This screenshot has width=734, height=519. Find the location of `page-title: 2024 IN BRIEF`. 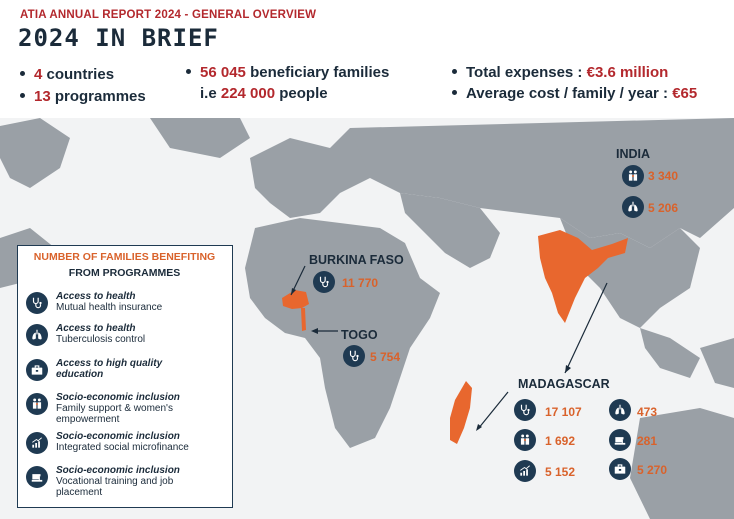

page-title: 2024 IN BRIEF is located at coordinates (118, 38).